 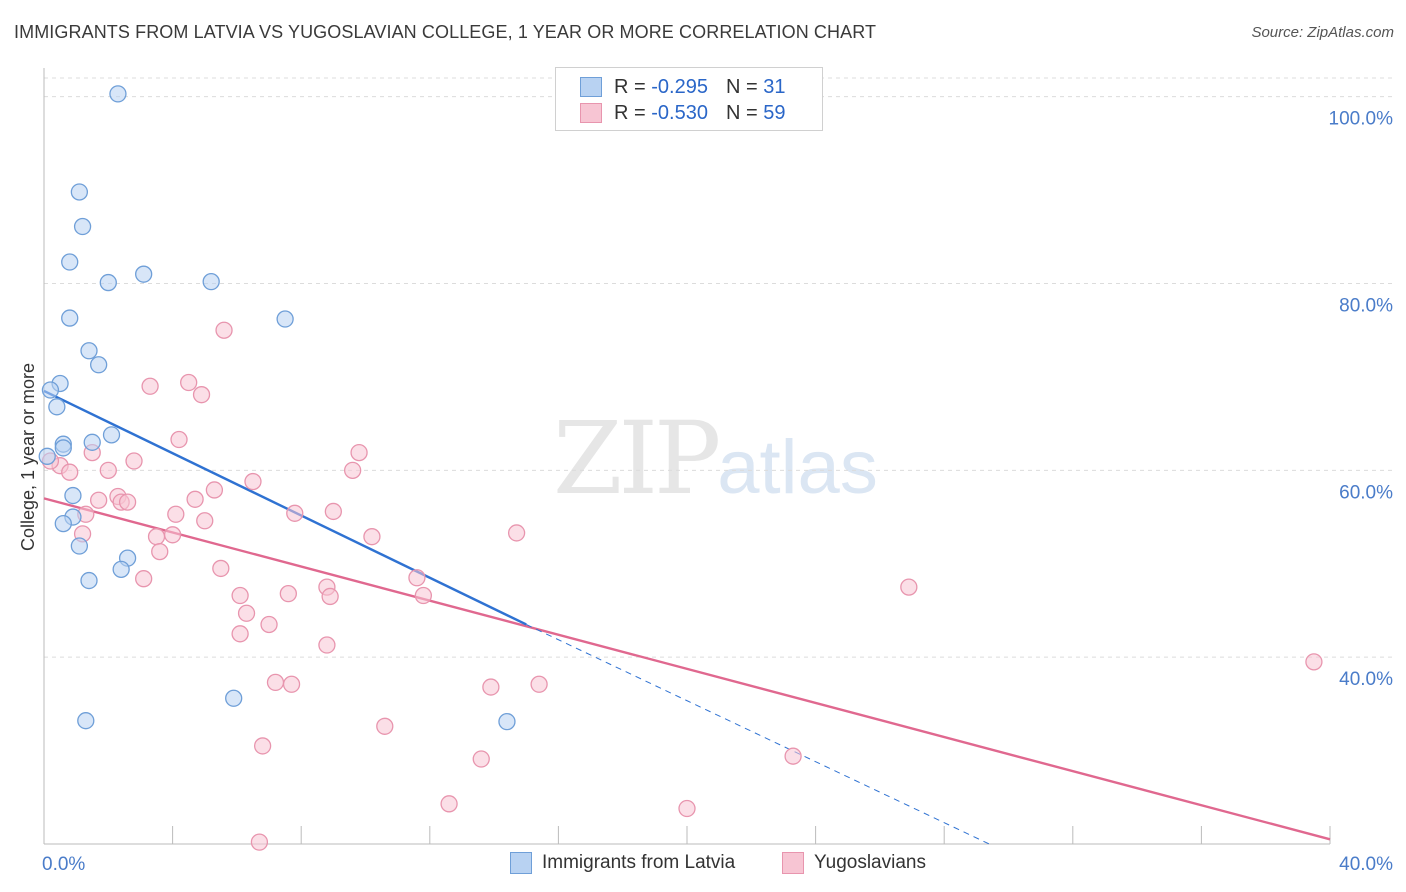 I want to click on legend-label-latvia: Immigrants from Latvia, so click(x=639, y=862).